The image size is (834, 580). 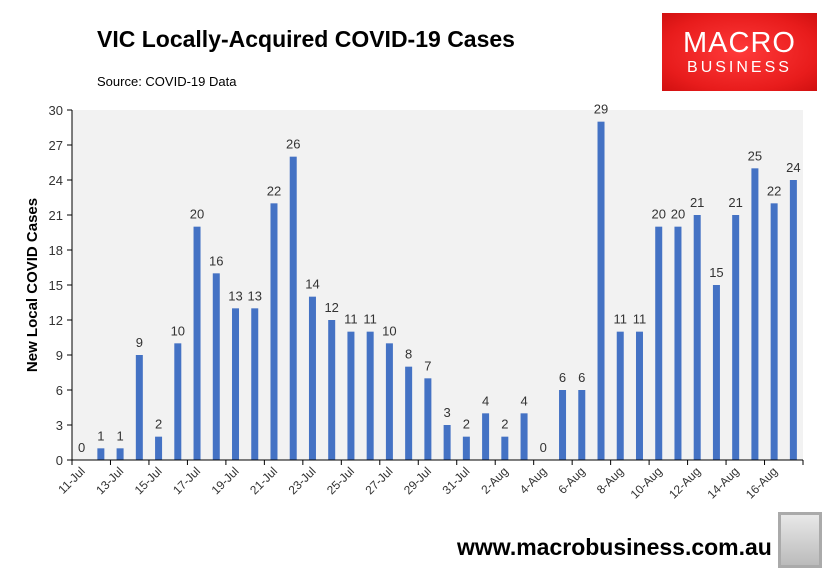 I want to click on y-tick-label: 6, so click(x=59, y=390).